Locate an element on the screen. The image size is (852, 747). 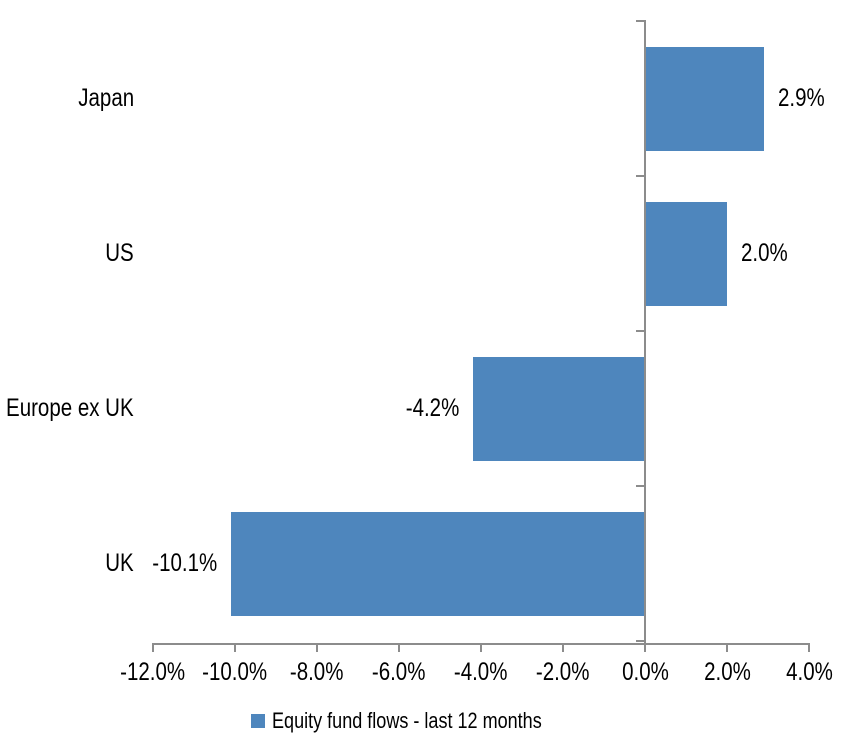
x-tick-label-text: -8.0% is located at coordinates (317, 671).